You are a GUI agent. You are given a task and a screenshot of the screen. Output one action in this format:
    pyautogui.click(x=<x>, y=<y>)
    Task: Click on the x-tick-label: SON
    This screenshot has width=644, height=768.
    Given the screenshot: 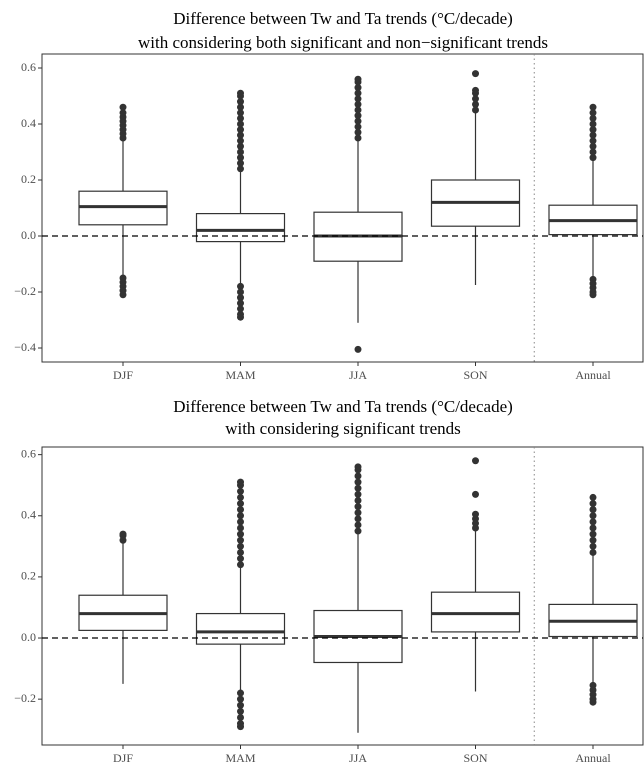 What is the action you would take?
    pyautogui.click(x=475, y=758)
    